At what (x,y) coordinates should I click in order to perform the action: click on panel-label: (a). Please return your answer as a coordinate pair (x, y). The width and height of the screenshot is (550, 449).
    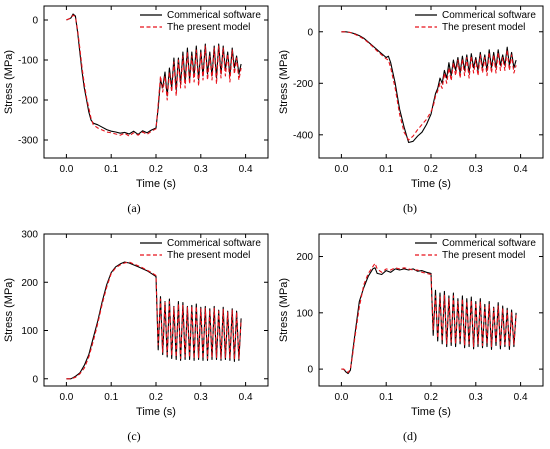
    Looking at the image, I should click on (133, 208).